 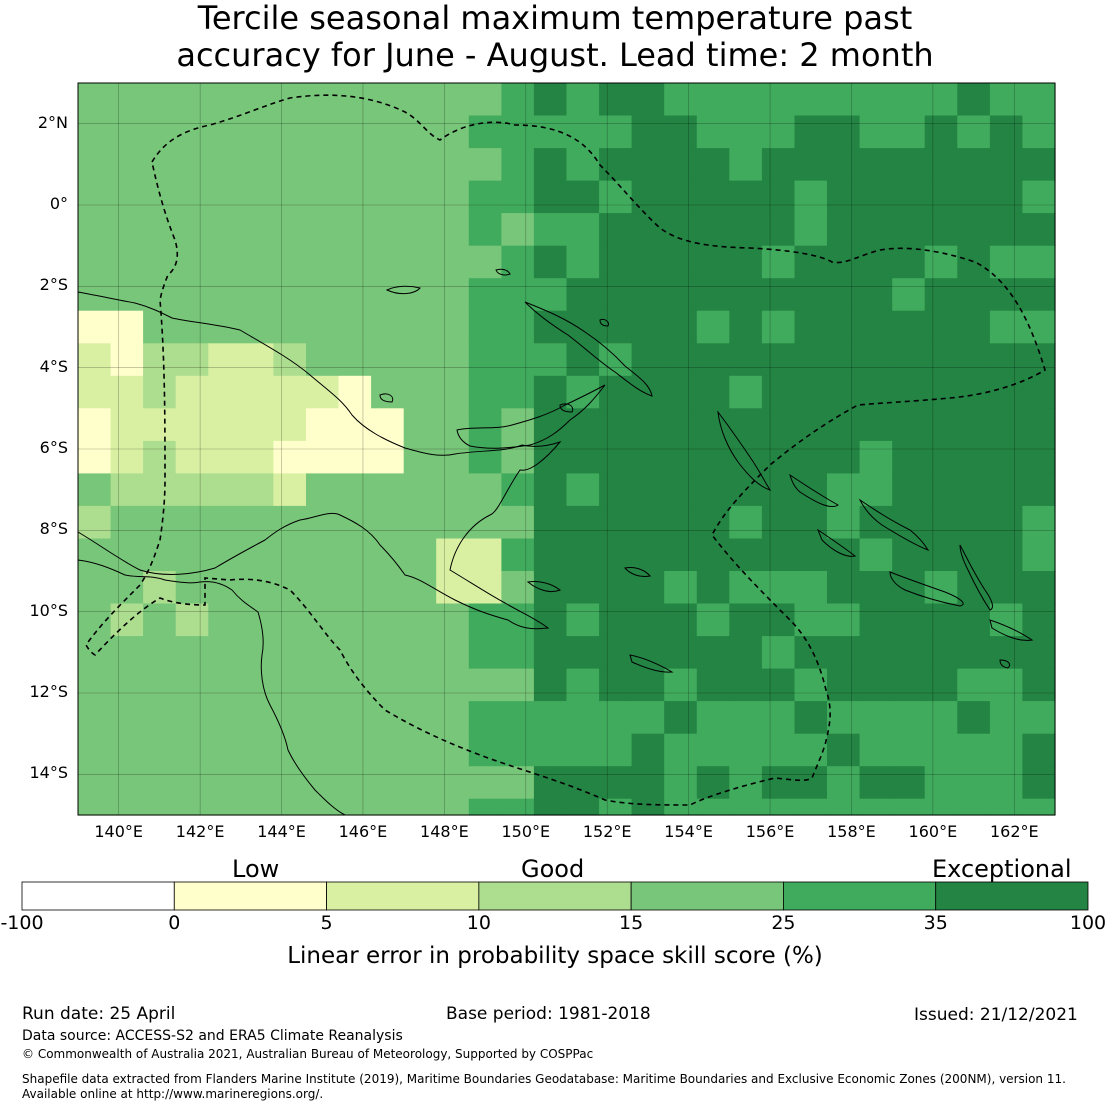 I want to click on latitude-label: 6°S, so click(x=53, y=447).